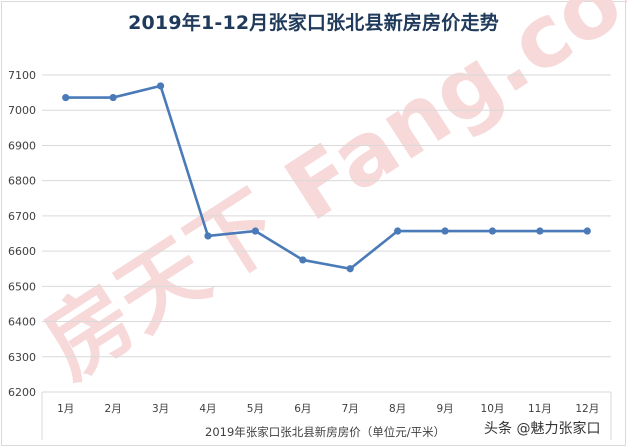 The height and width of the screenshot is (447, 627). What do you see at coordinates (207, 409) in the screenshot?
I see `x-tick-label: 4月` at bounding box center [207, 409].